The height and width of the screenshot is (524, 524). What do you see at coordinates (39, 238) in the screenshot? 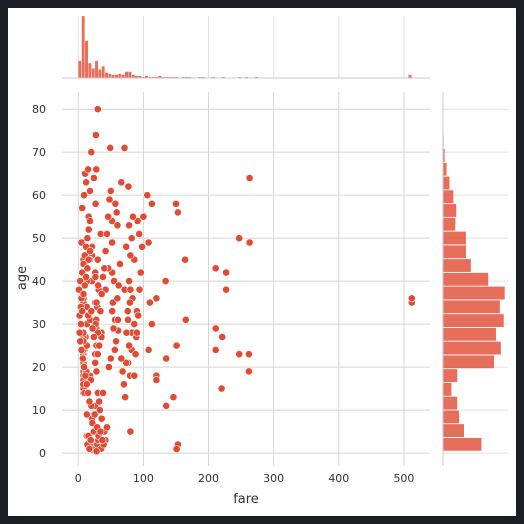
I see `y-tick-label: 50` at bounding box center [39, 238].